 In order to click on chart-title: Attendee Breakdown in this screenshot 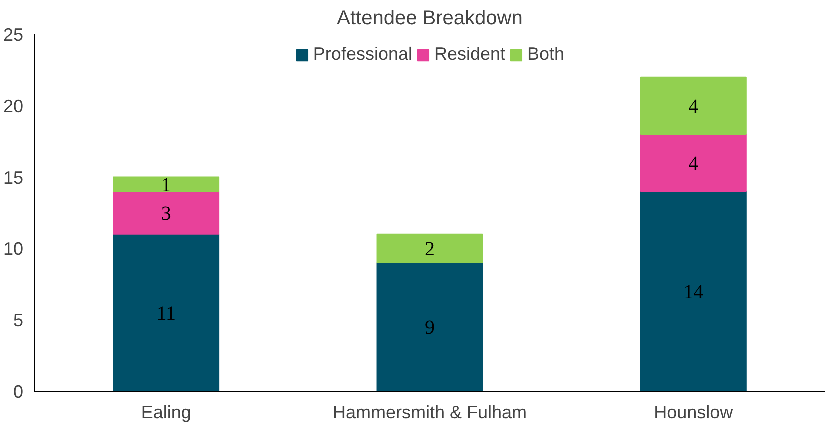, I will do `click(430, 19)`.